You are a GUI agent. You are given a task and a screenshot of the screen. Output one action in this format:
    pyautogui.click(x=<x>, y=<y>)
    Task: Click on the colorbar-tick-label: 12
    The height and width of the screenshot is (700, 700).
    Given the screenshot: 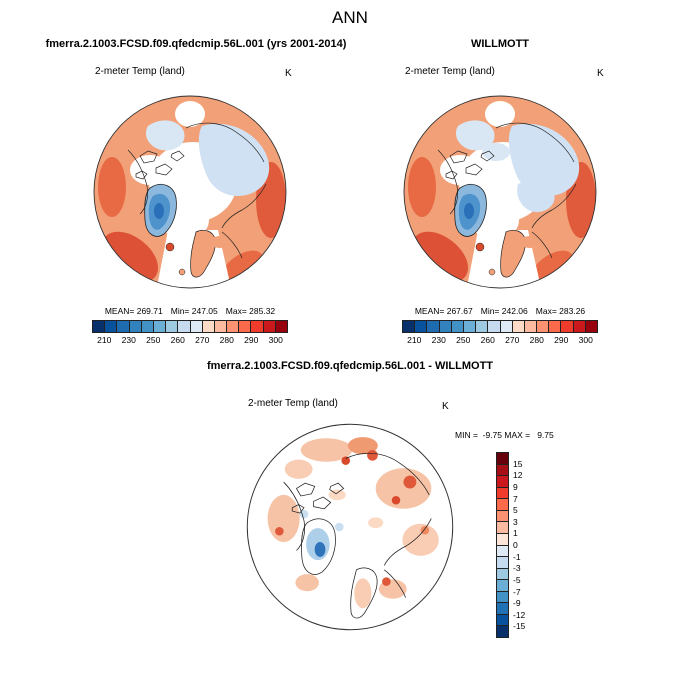 What is the action you would take?
    pyautogui.click(x=518, y=475)
    